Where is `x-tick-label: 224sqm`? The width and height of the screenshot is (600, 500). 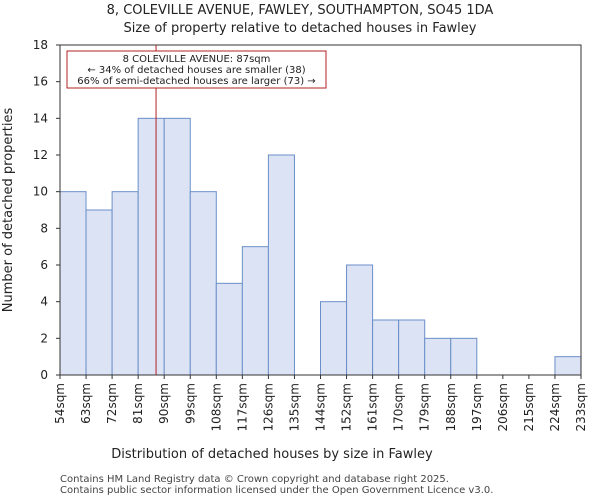
x-tick-label: 224sqm is located at coordinates (555, 407).